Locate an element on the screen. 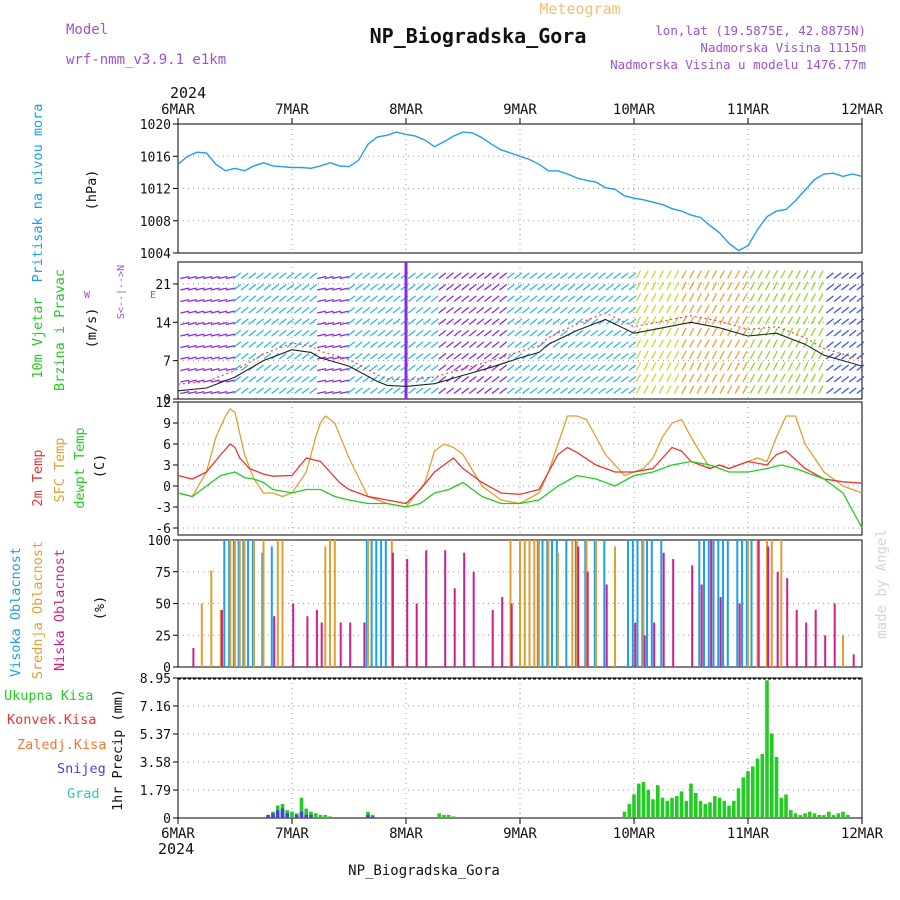  pressure-title: Pritisak na nivou mora is located at coordinates (38, 193).